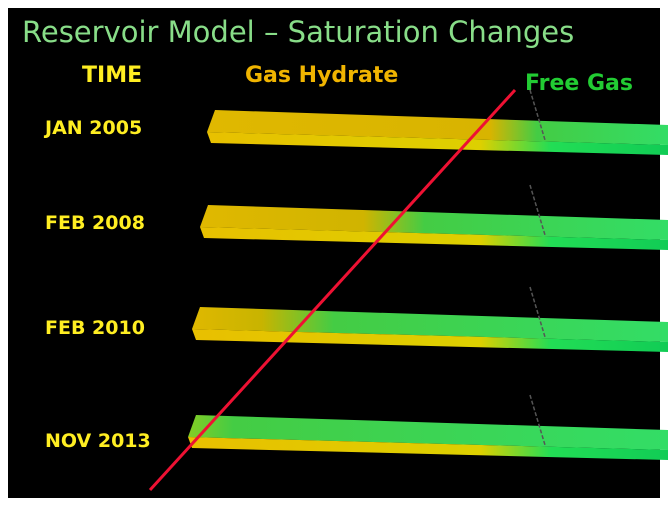 The width and height of the screenshot is (668, 506). Describe the element at coordinates (298, 32) in the screenshot. I see `title: Reservoir Model – Saturation Changes` at that location.